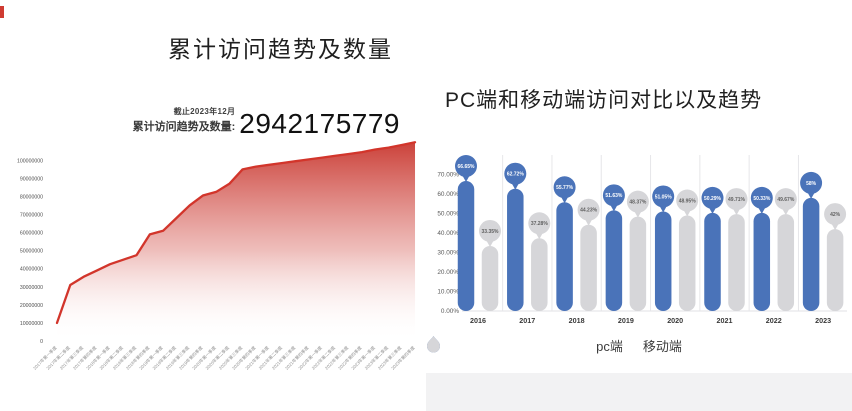  Describe the element at coordinates (433, 344) in the screenshot. I see `mobile-legend-marker-icon` at that location.